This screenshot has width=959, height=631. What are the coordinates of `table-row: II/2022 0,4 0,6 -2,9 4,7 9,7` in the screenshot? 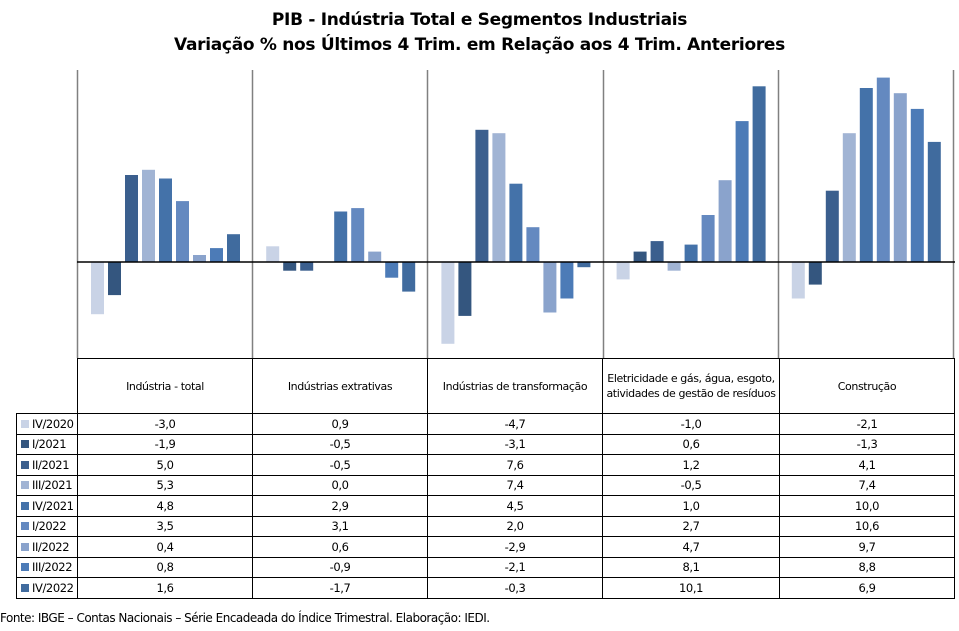 It's located at (485, 547).